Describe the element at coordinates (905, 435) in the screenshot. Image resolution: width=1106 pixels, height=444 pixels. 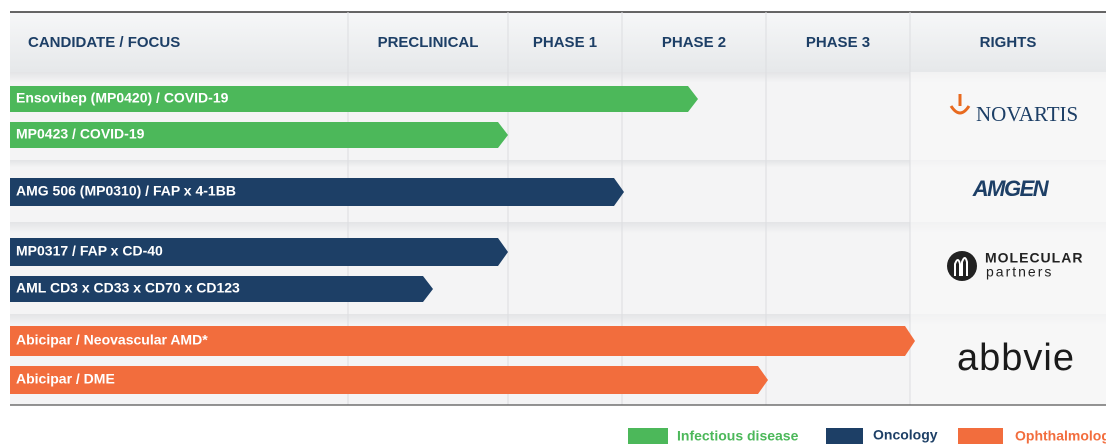
I see `legend-label: Oncology` at that location.